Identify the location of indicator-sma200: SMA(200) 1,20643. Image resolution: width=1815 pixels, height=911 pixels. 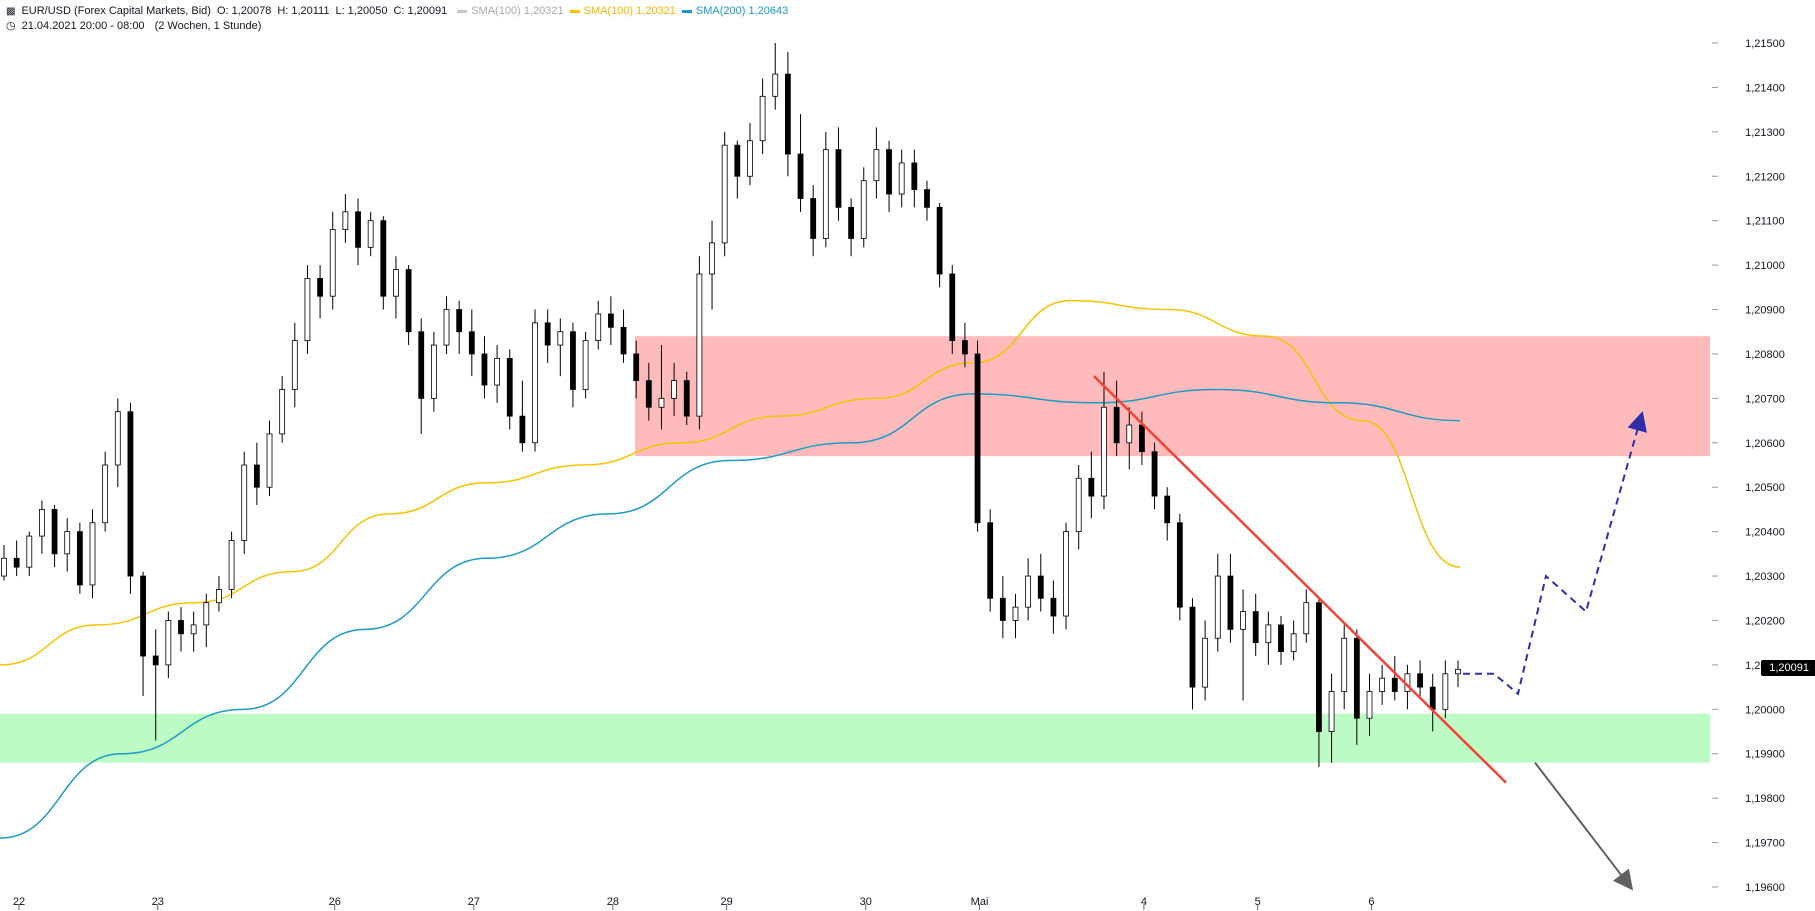
(735, 11).